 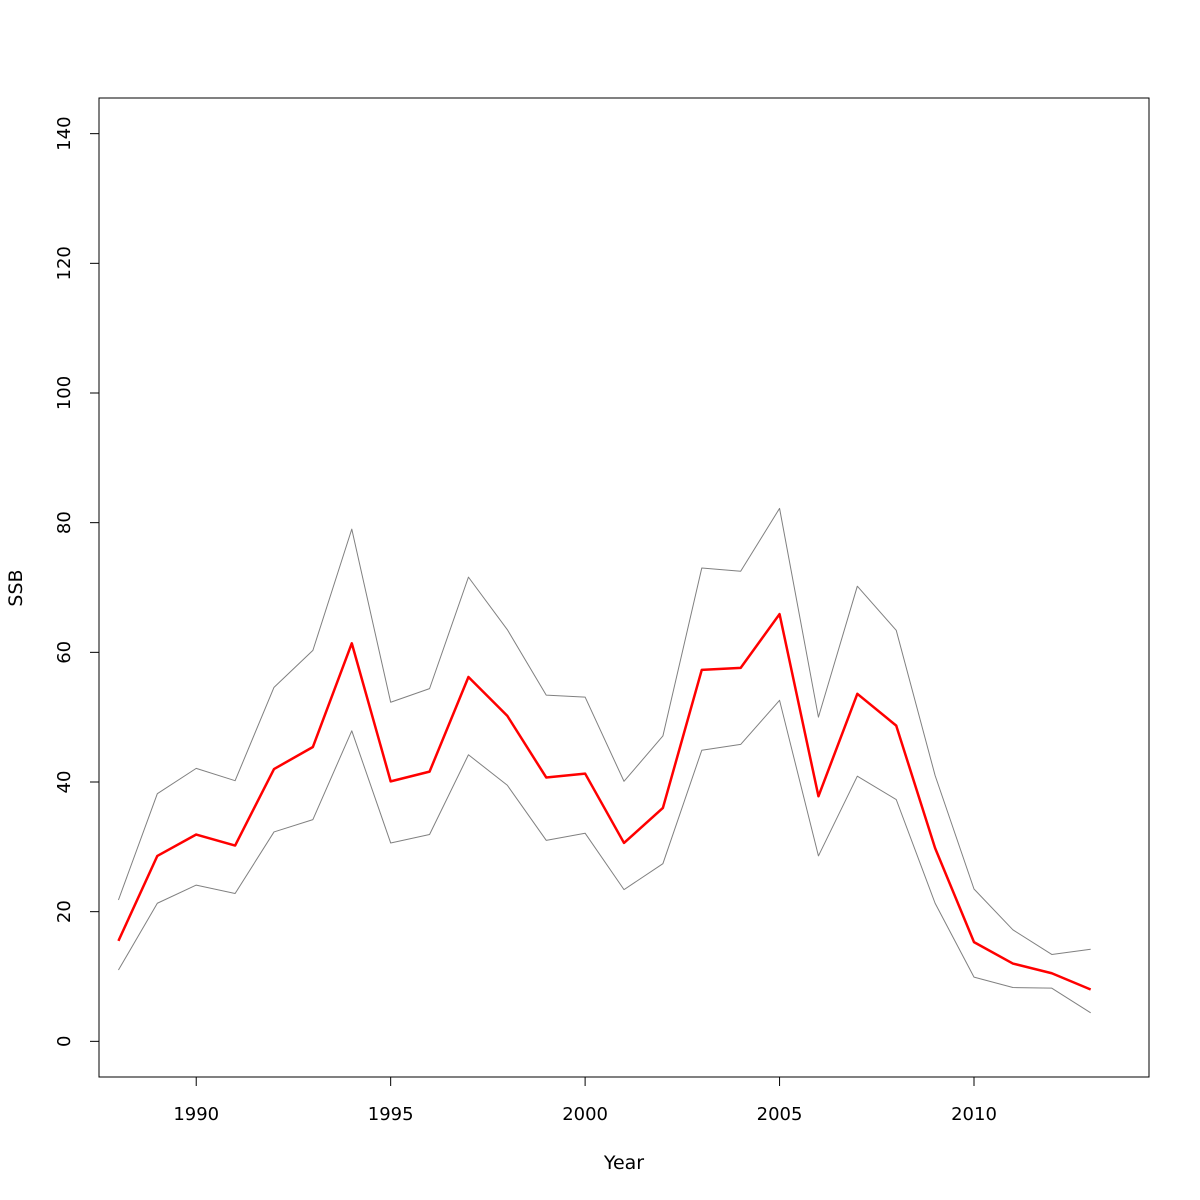 What do you see at coordinates (64, 911) in the screenshot?
I see `y-tick-label: 20` at bounding box center [64, 911].